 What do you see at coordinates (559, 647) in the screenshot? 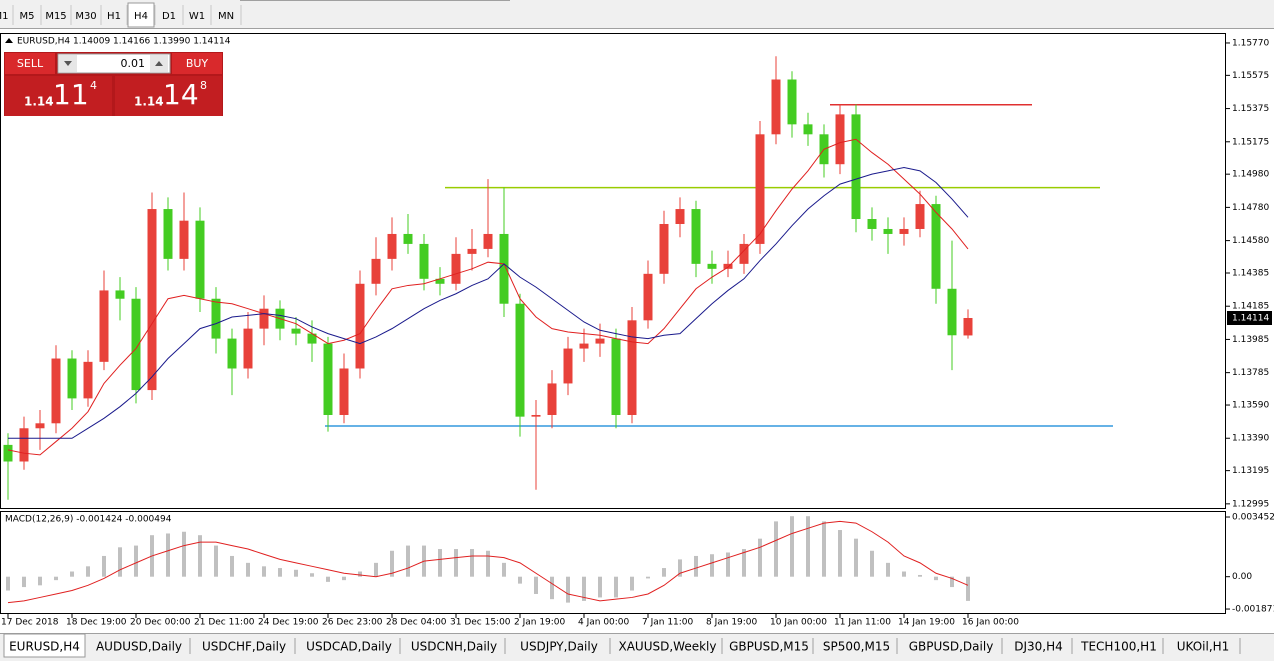
I see `tab: USDJPY,Daily` at bounding box center [559, 647].